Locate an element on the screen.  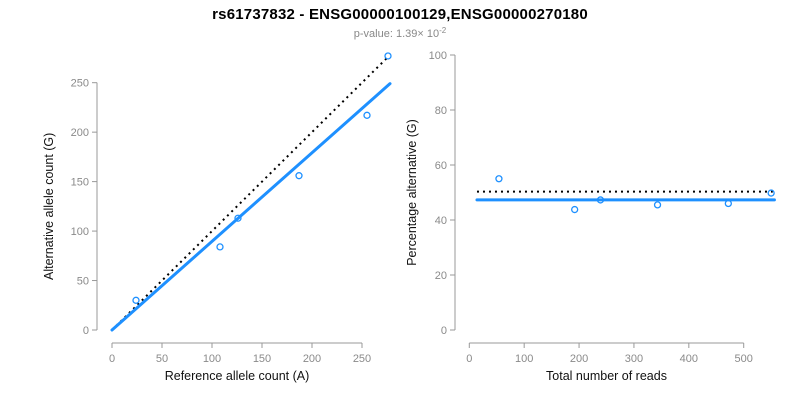
x-axis-title: Total number of reads is located at coordinates (606, 376).